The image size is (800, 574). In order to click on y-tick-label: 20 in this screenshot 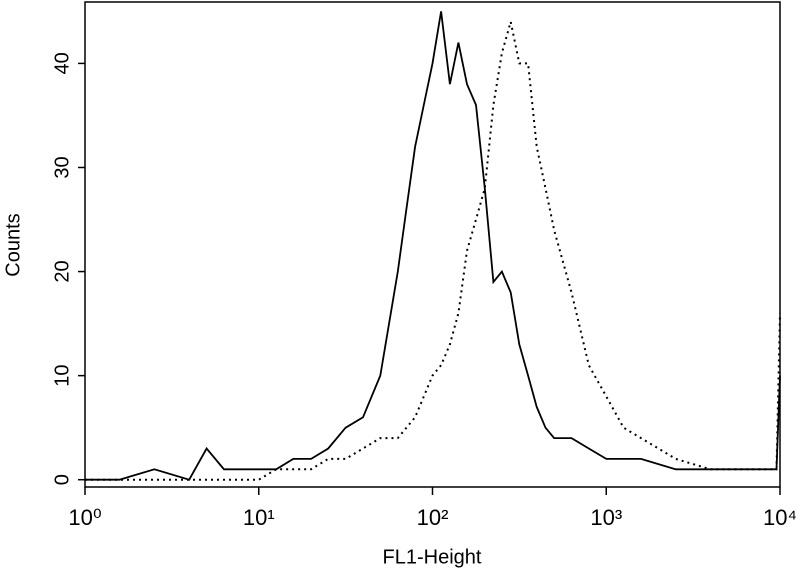, I will do `click(62, 271)`.